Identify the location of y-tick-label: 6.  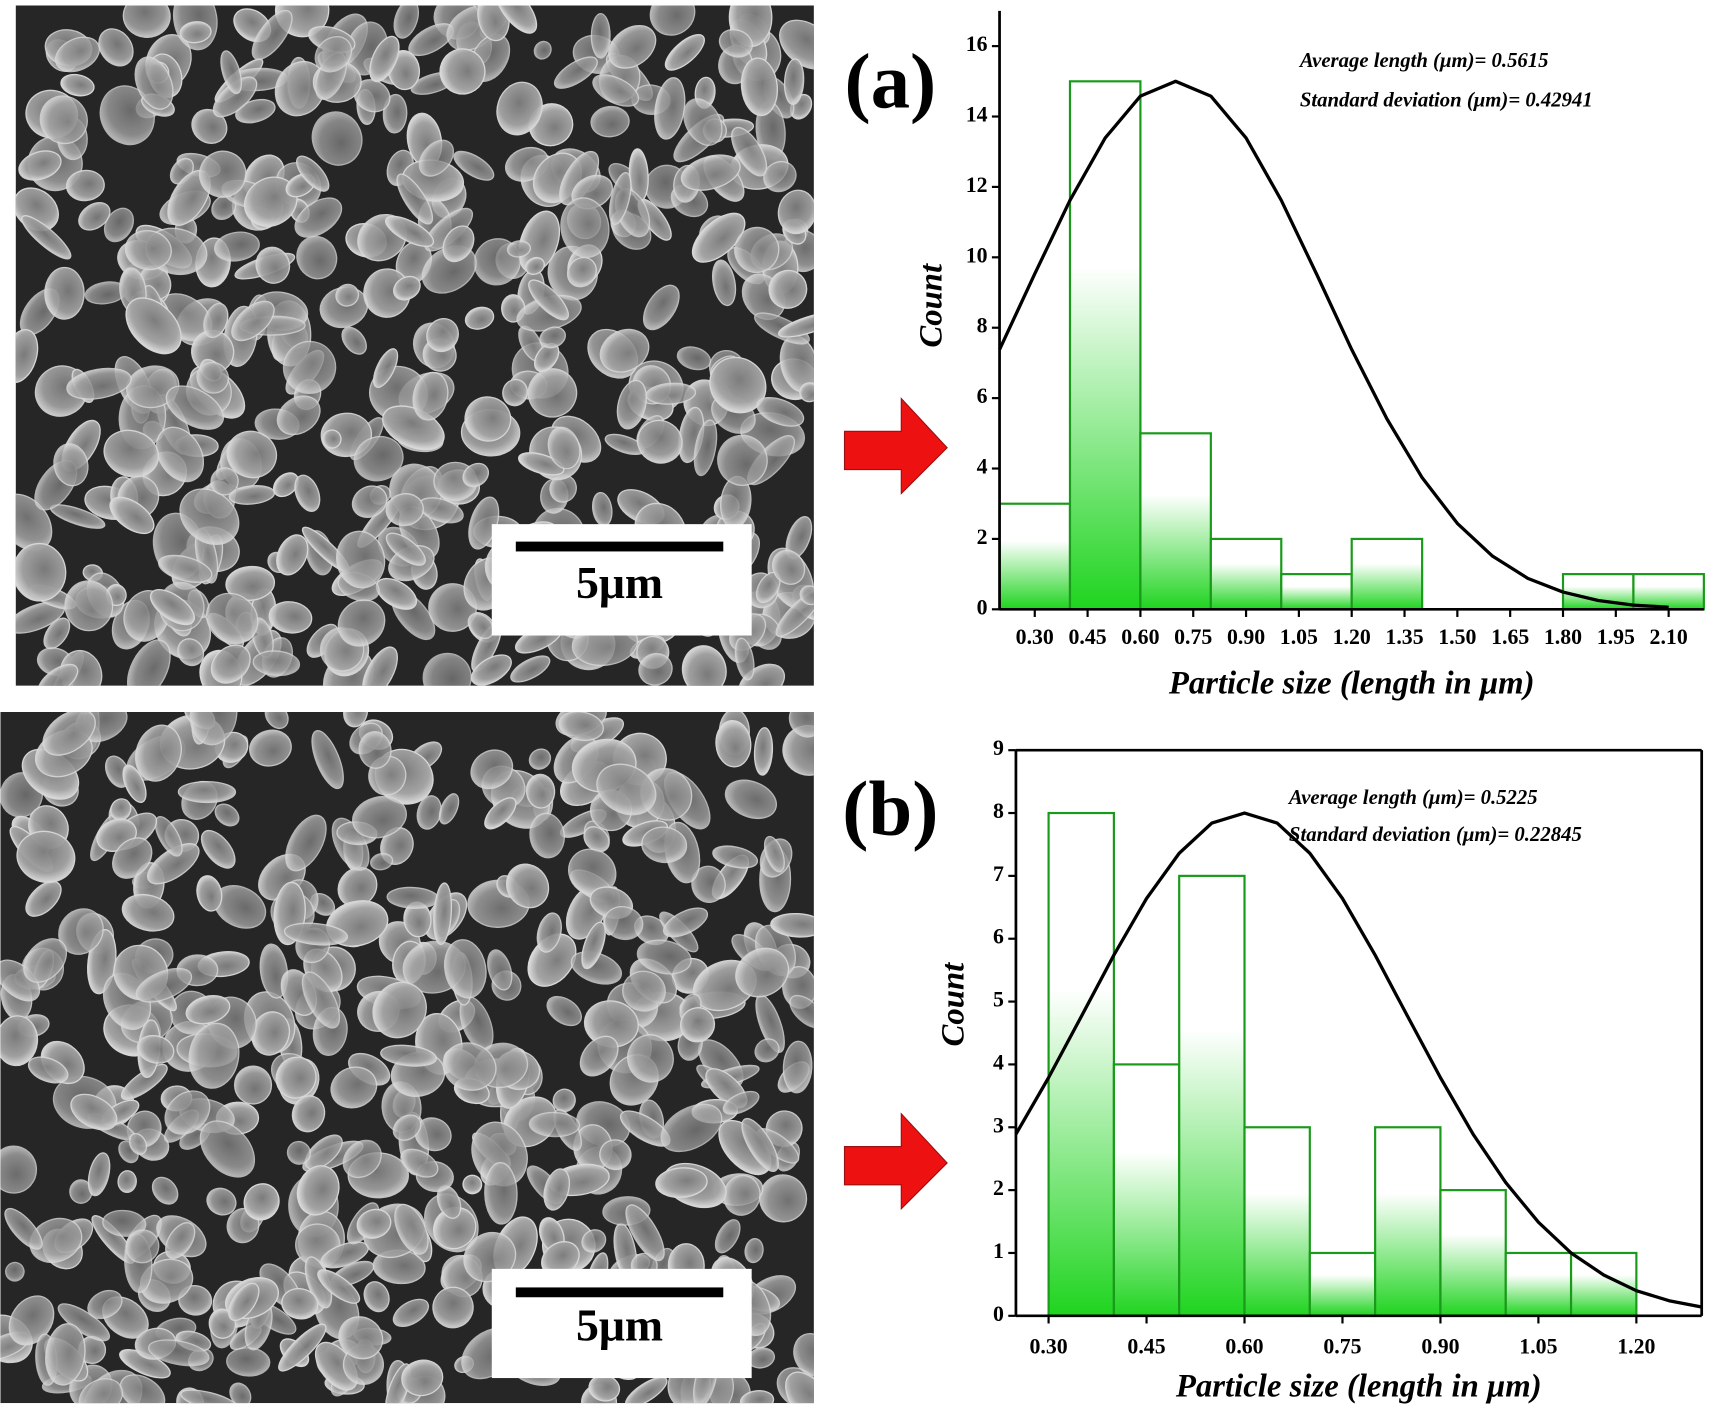
(982, 396).